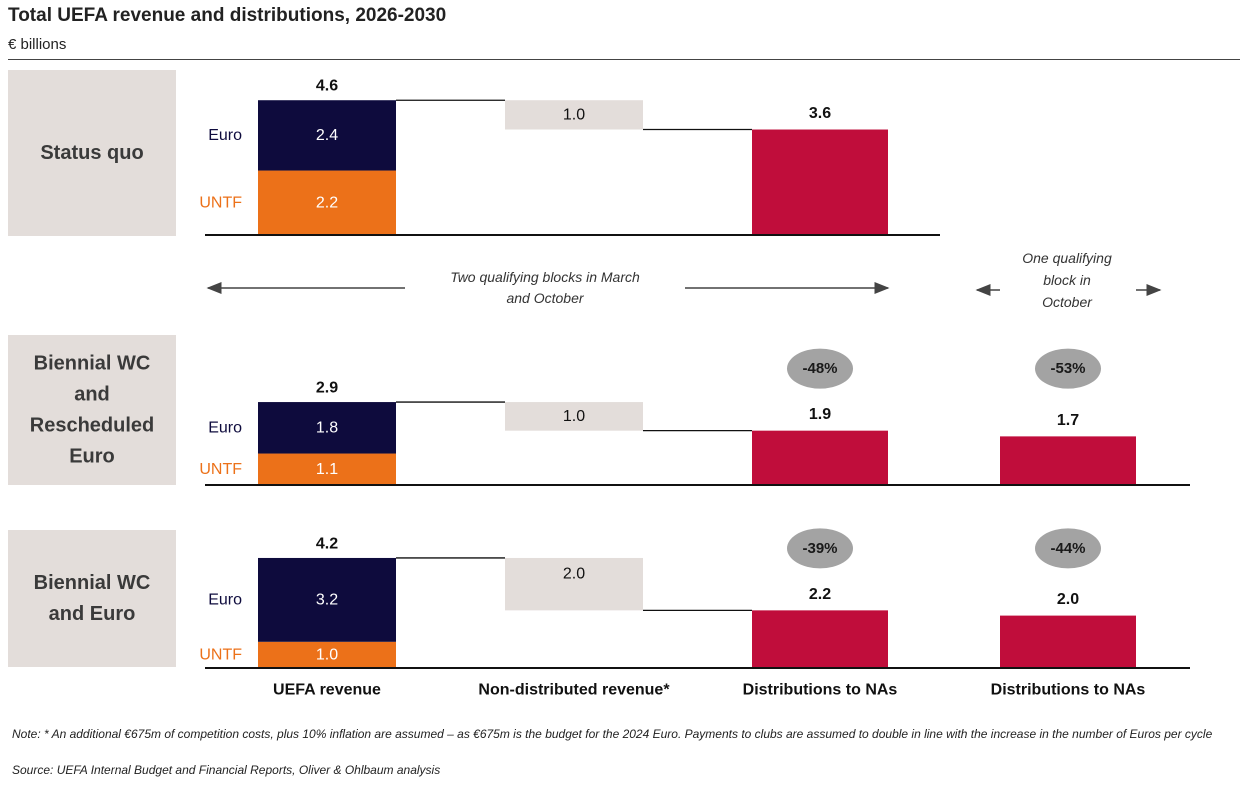  Describe the element at coordinates (1067, 258) in the screenshot. I see `one-block-annotation: One qualifying` at that location.